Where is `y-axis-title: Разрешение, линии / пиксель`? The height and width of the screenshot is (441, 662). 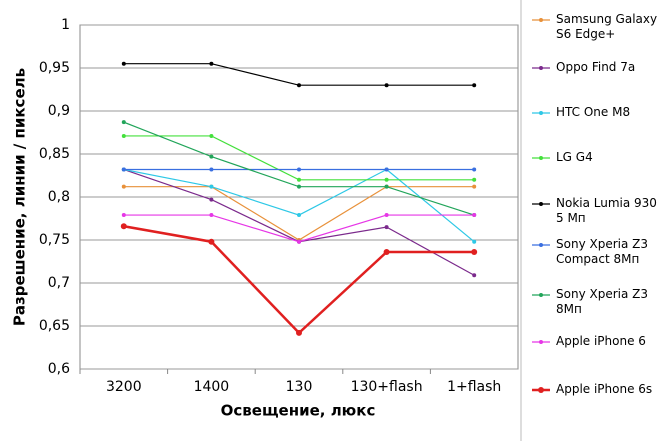
y-axis-title: Разрешение, линии / пиксель is located at coordinates (20, 197).